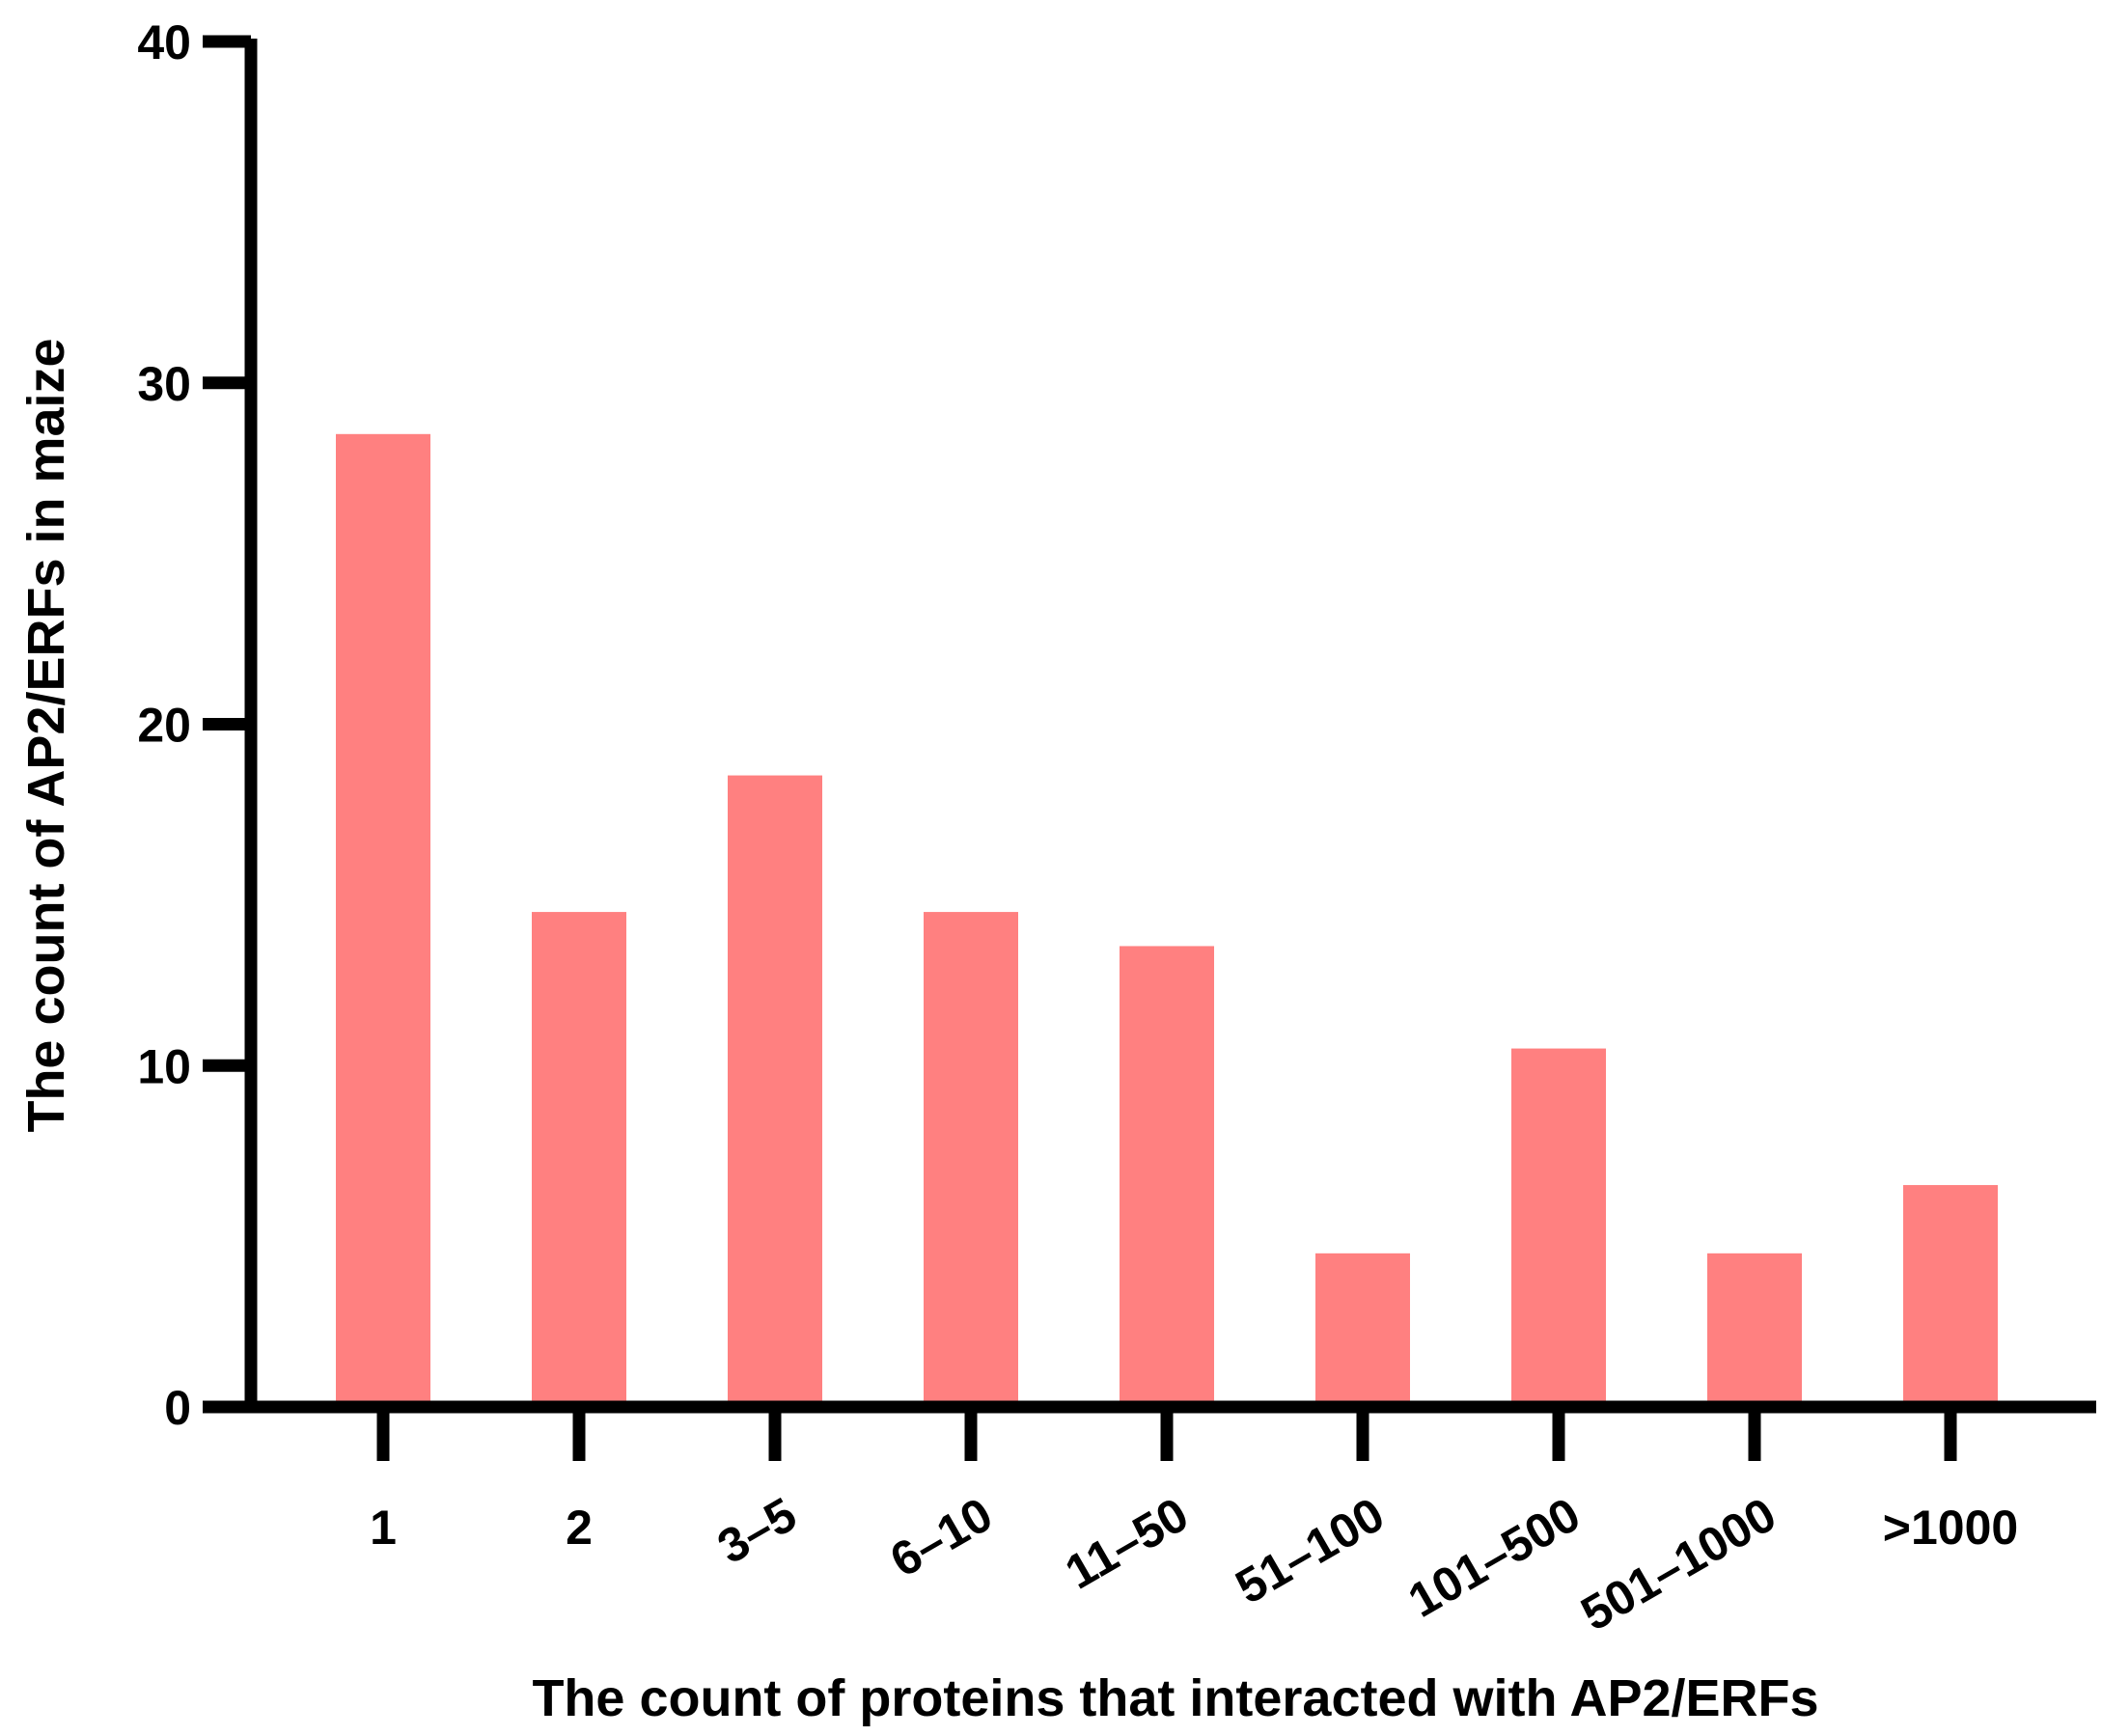 The image size is (2102, 1736). I want to click on x-tick-label: 101–500, so click(1494, 1557).